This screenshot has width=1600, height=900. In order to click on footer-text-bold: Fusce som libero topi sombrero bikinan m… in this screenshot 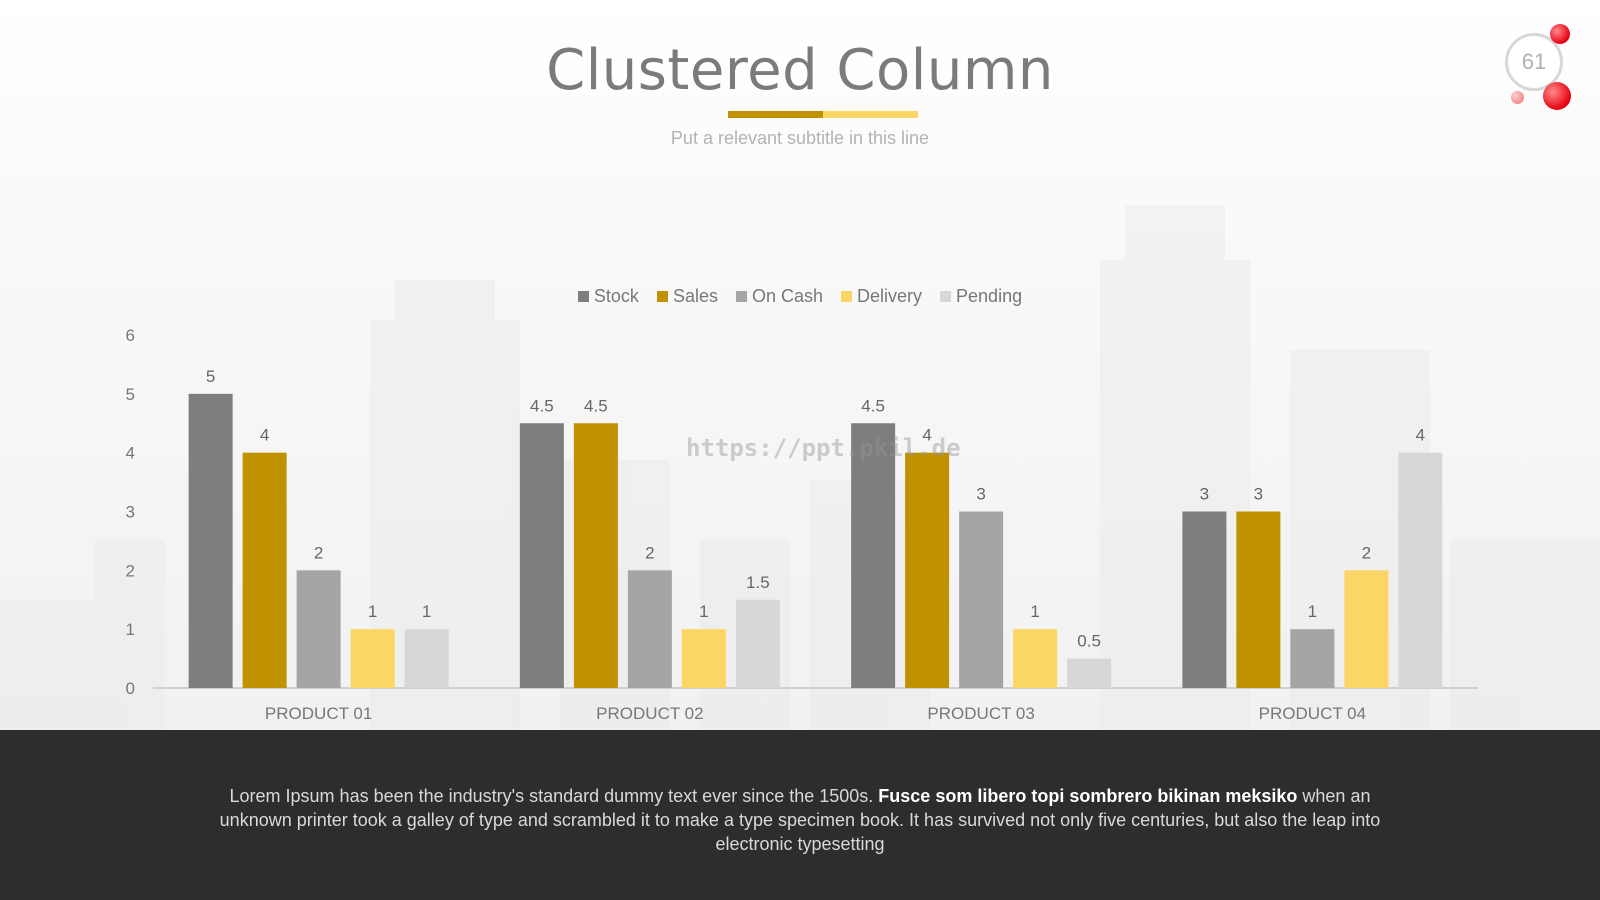, I will do `click(1088, 796)`.